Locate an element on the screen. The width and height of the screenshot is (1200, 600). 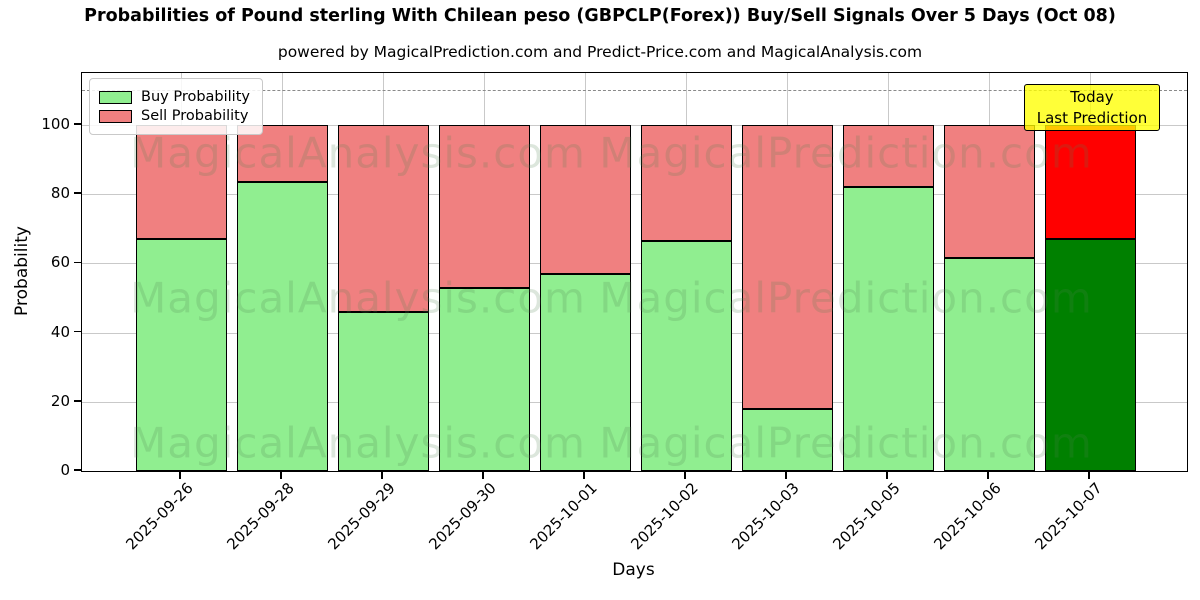
legend: Buy Probability Sell Probability is located at coordinates (176, 106).